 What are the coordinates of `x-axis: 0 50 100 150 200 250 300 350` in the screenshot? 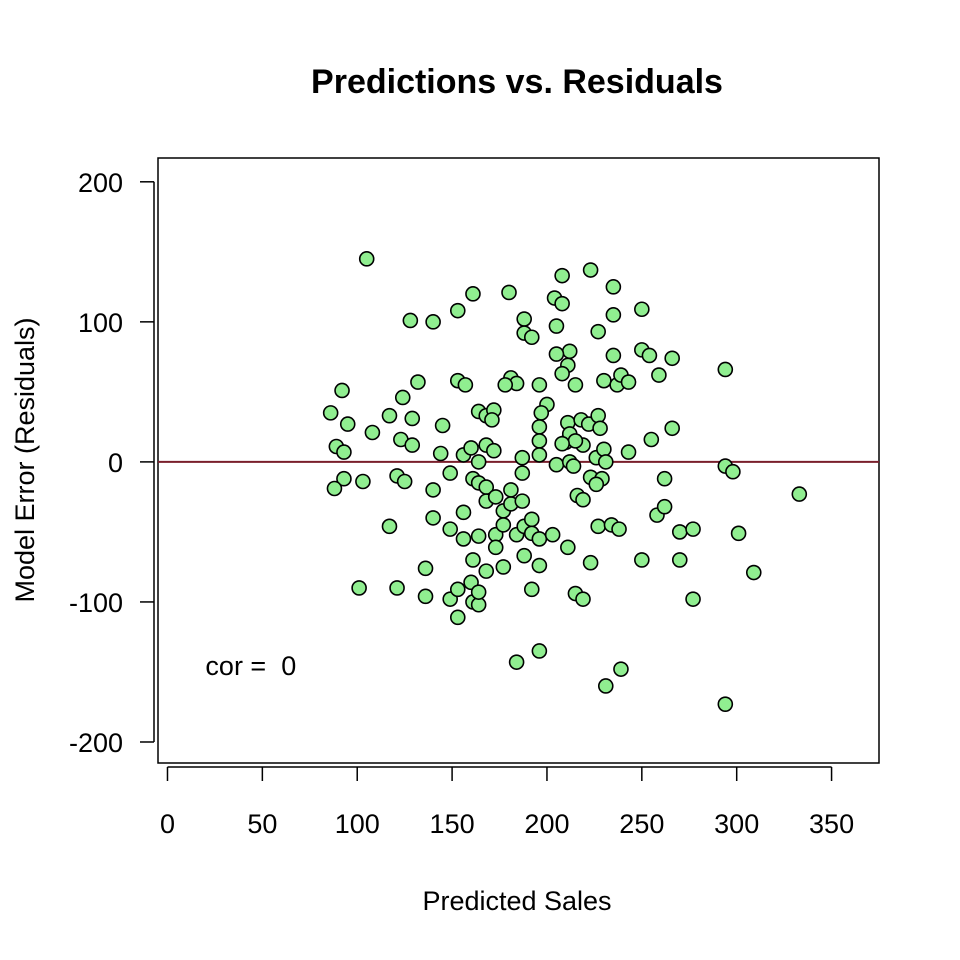 It's located at (507, 802).